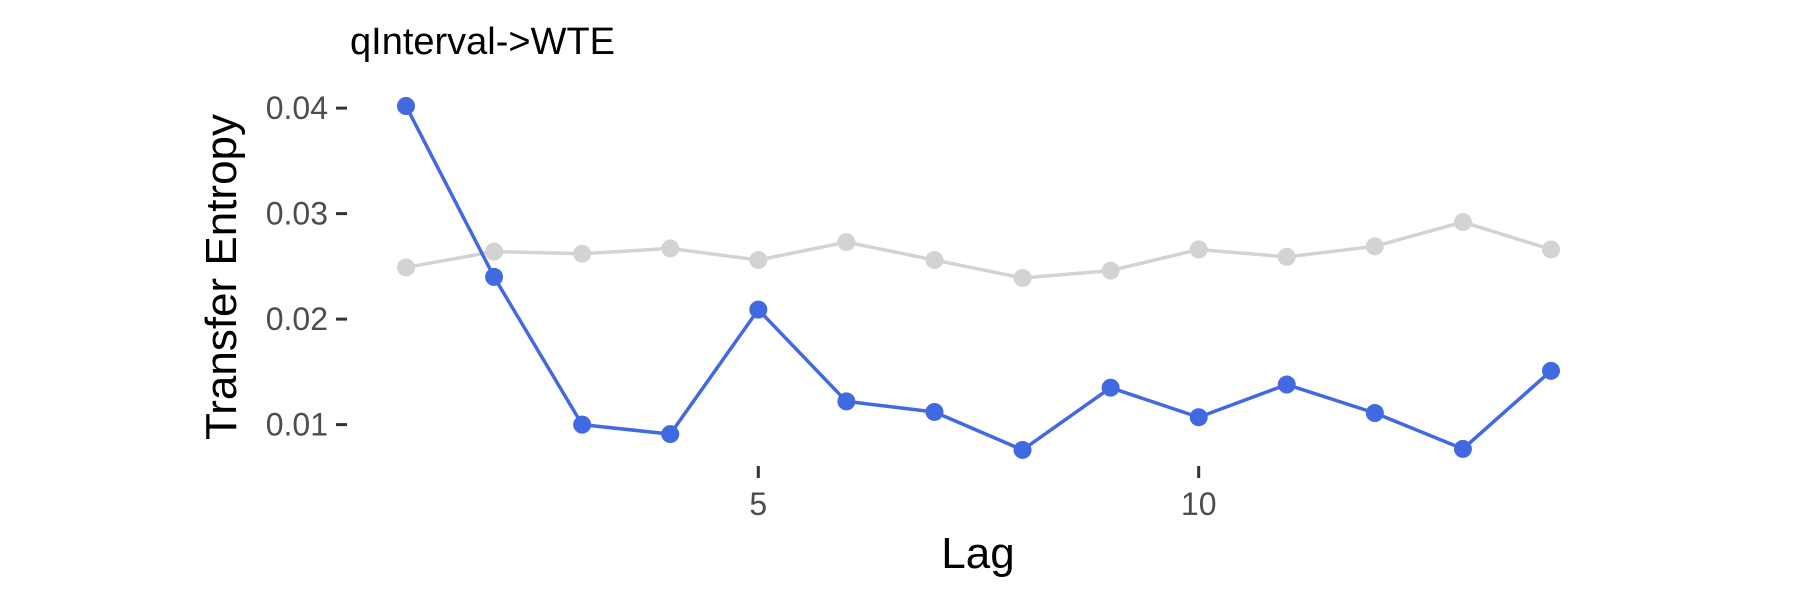  I want to click on x-tick-label: 10, so click(1199, 504).